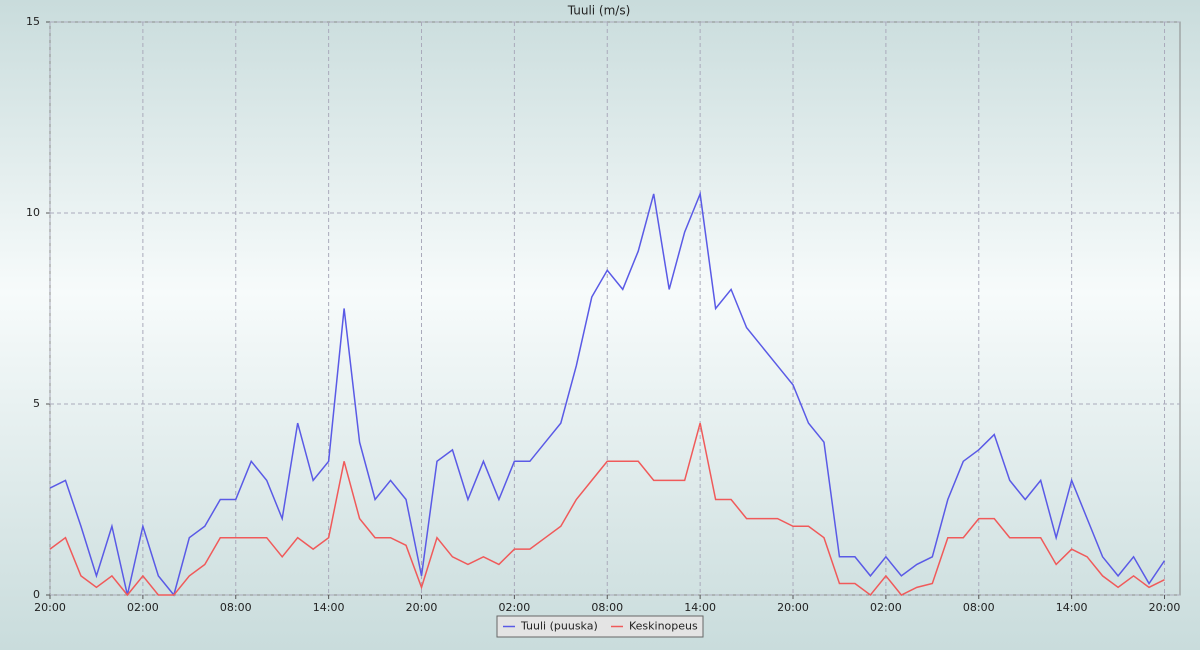 The height and width of the screenshot is (650, 1200). I want to click on y-tick-label: 10, so click(33, 212).